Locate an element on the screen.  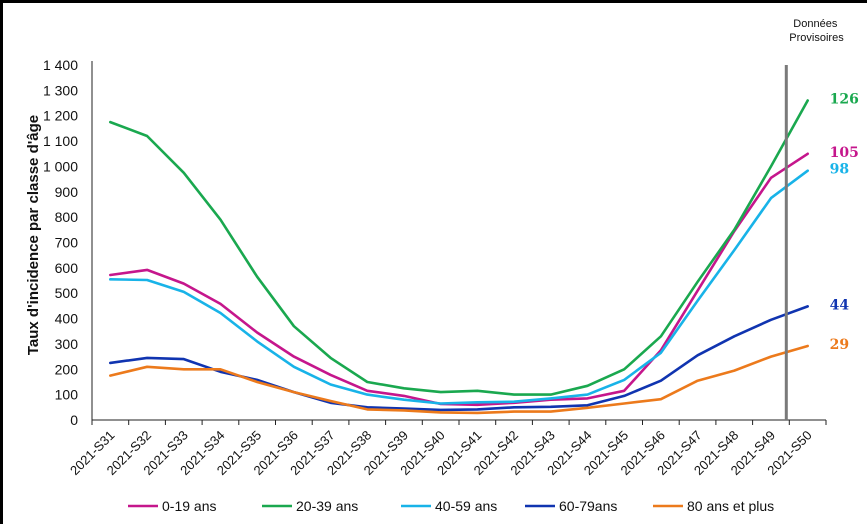
y-tick-label: 900 is located at coordinates (67, 192).